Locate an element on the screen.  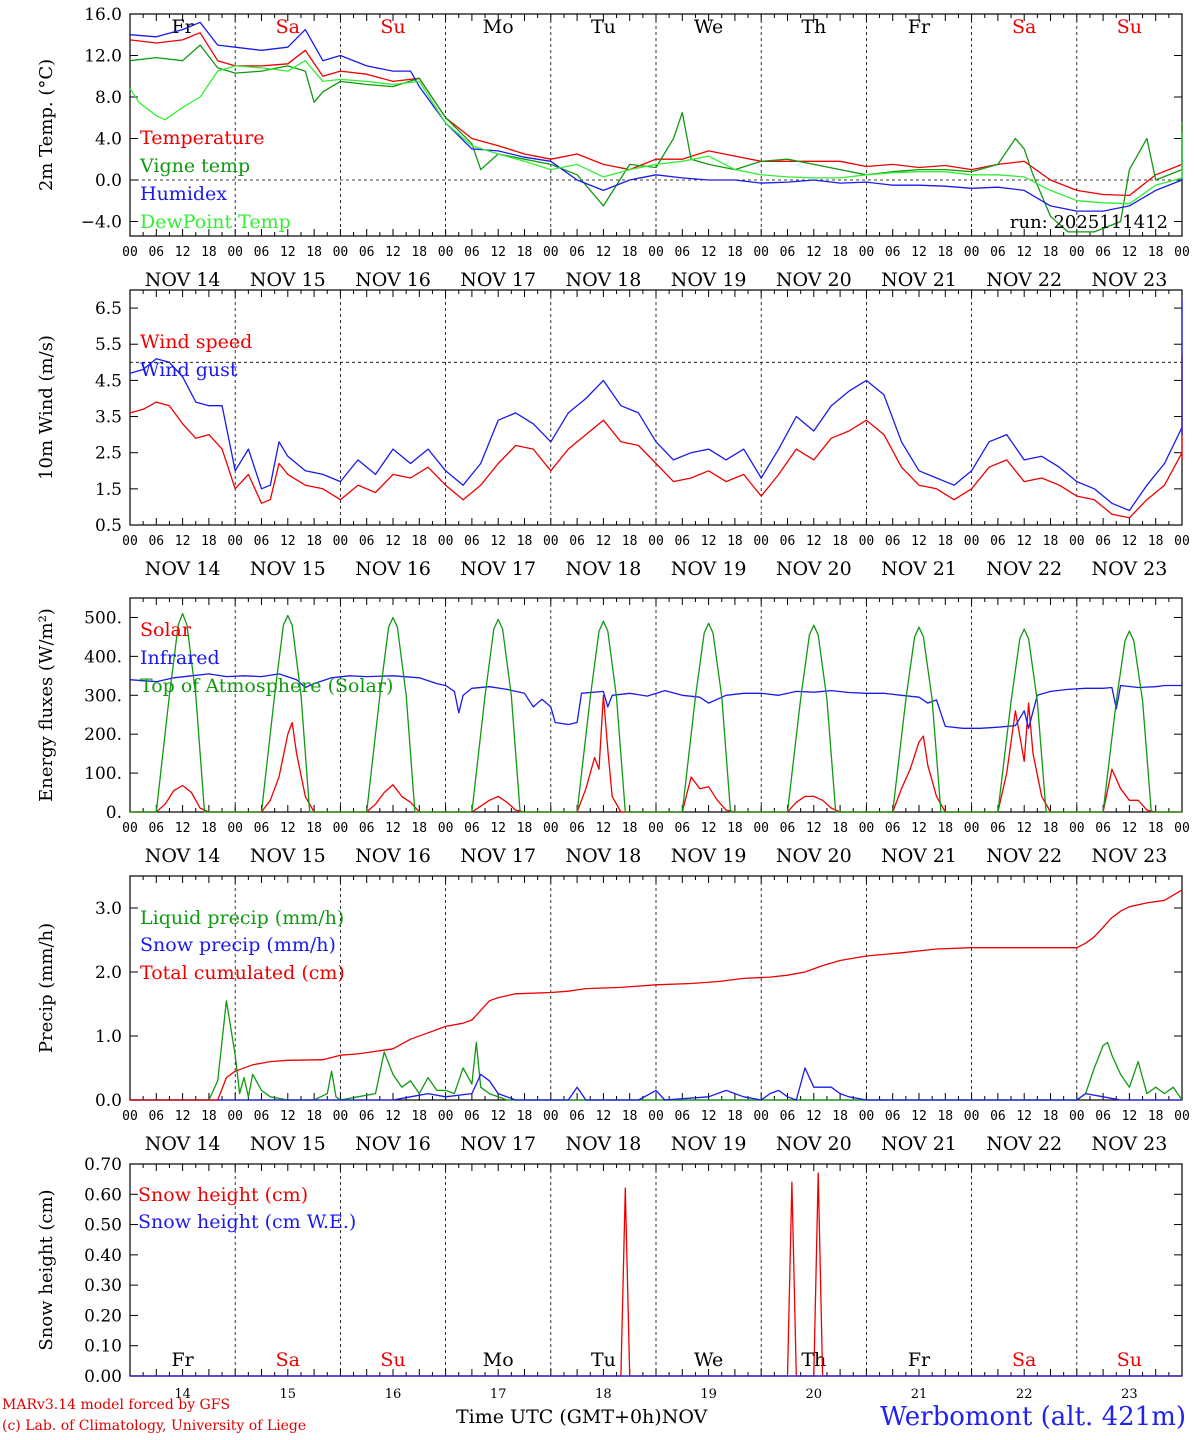
y-tick-label: 100. is located at coordinates (103, 774).